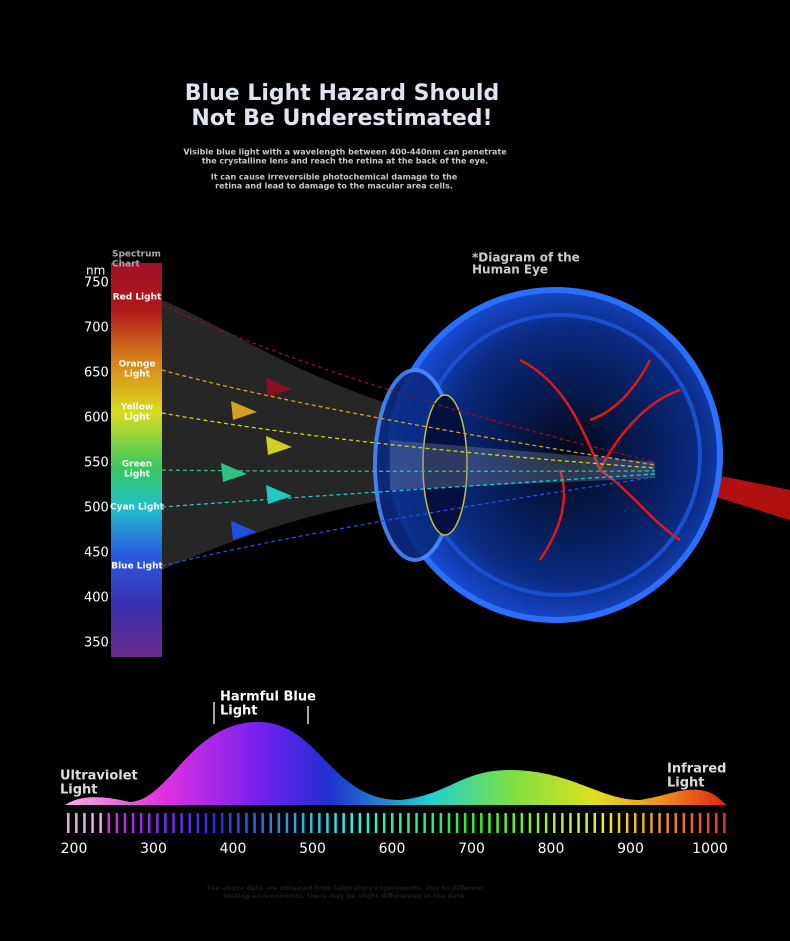  Describe the element at coordinates (686, 783) in the screenshot. I see `ir-label: Light` at that location.